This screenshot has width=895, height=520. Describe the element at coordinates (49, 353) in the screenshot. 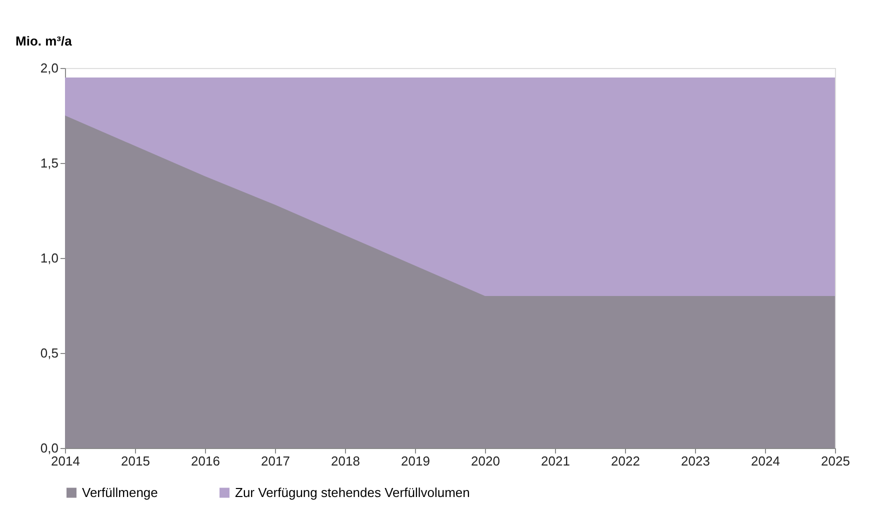

I see `y-tick-label: 0,5` at that location.